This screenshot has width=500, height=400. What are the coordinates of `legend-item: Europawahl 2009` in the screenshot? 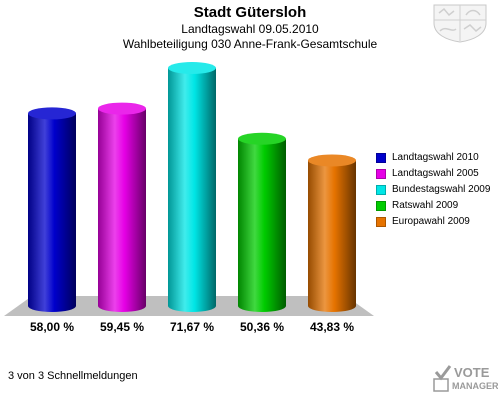 It's located at (433, 221).